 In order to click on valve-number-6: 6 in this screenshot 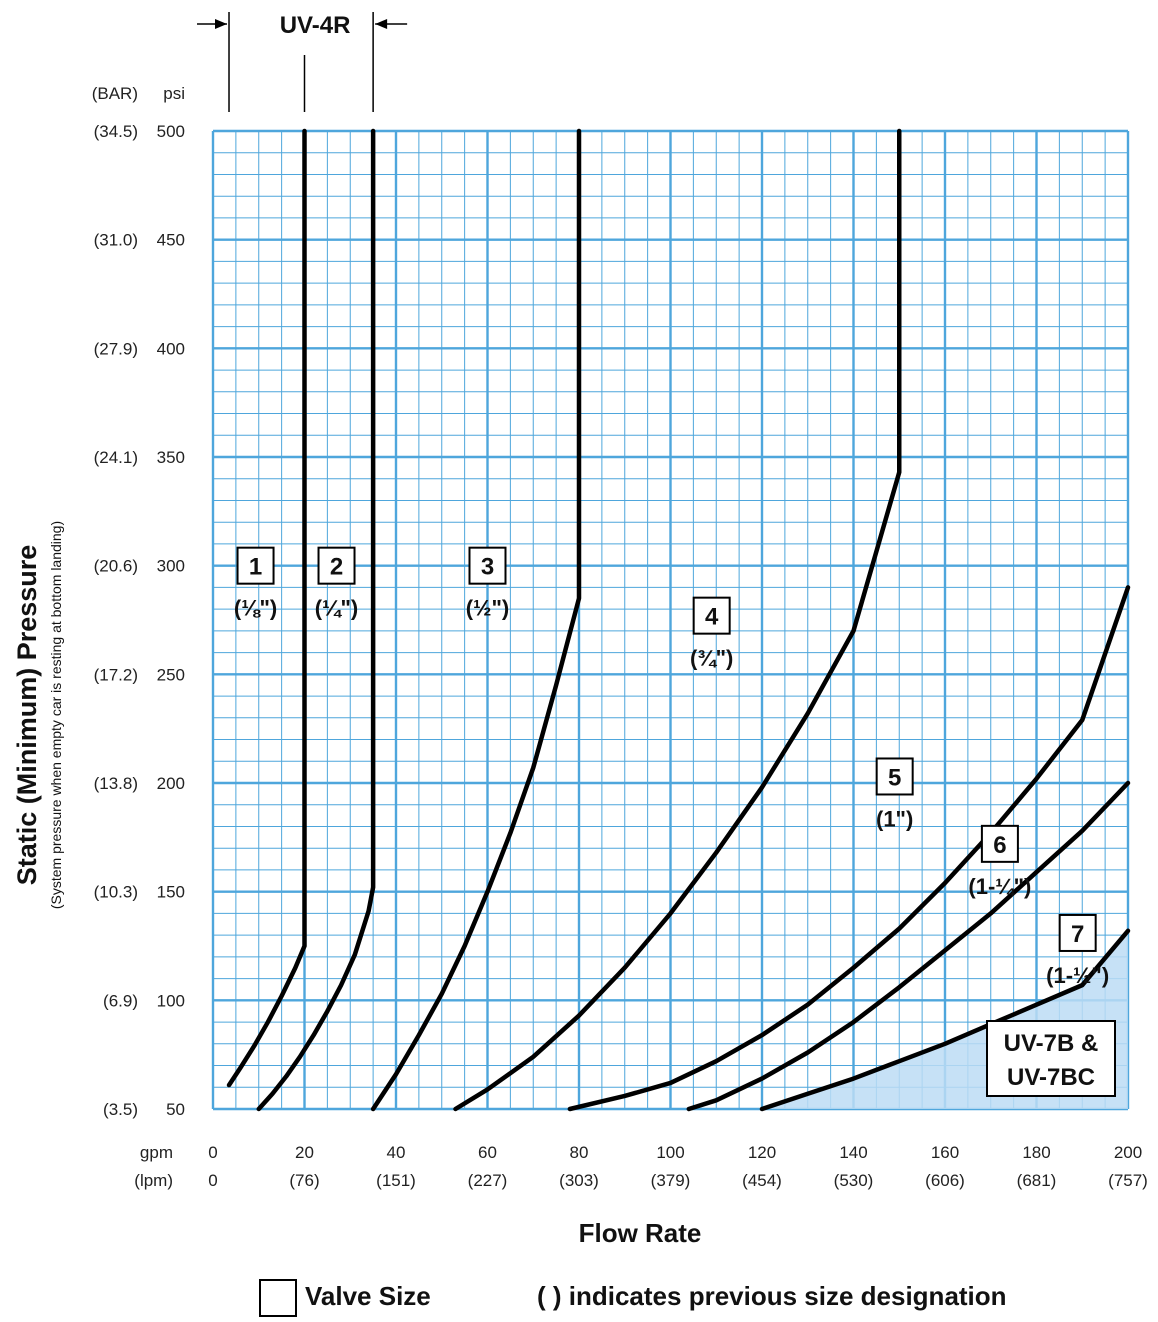, I will do `click(999, 845)`.